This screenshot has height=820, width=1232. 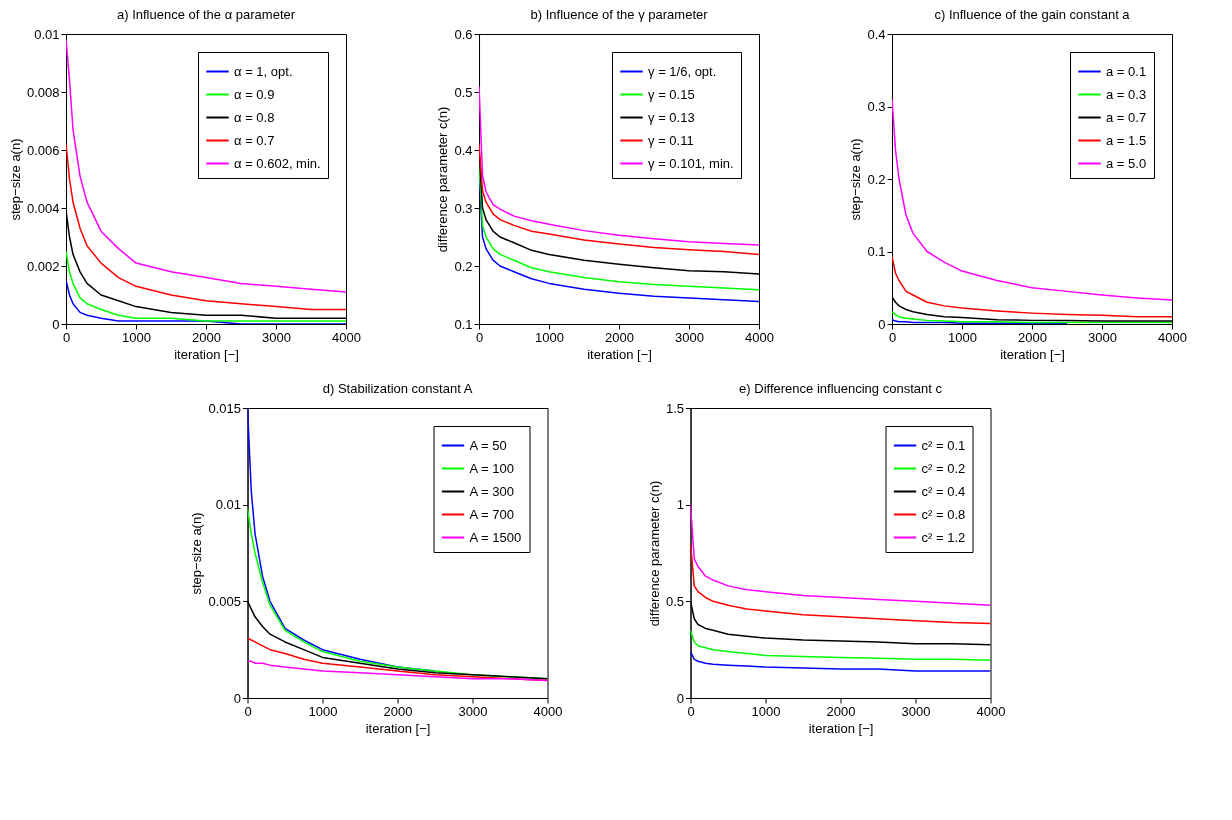 What do you see at coordinates (671, 117) in the screenshot?
I see `legend-label: γ = 0.13` at bounding box center [671, 117].